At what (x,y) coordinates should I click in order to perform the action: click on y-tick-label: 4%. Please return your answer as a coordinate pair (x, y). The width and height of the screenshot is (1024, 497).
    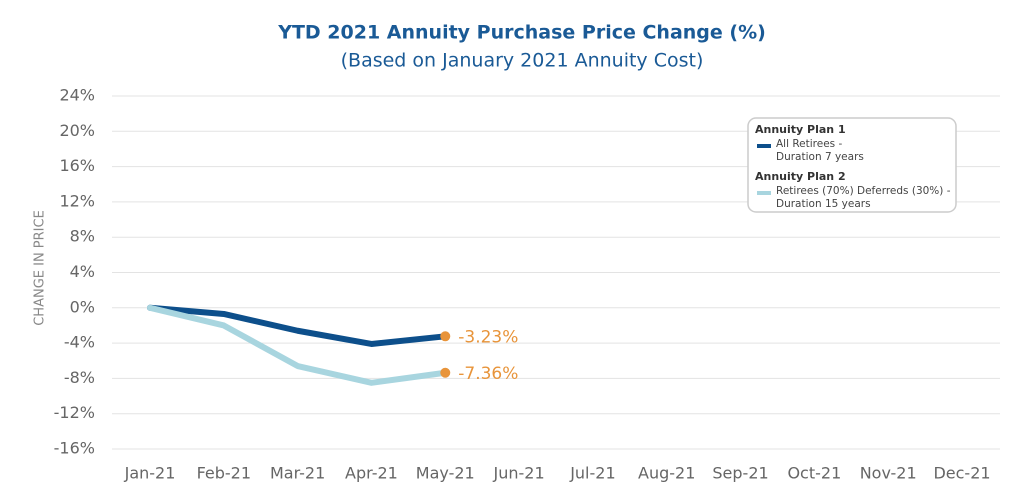
    Looking at the image, I should click on (82, 271).